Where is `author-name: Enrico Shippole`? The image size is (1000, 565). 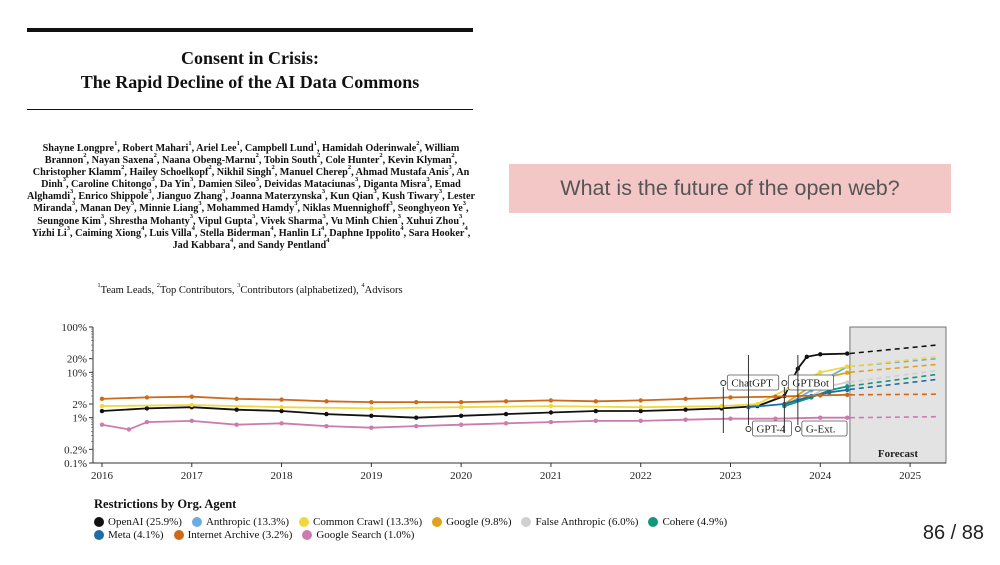
author-name: Enrico Shippole is located at coordinates (113, 197).